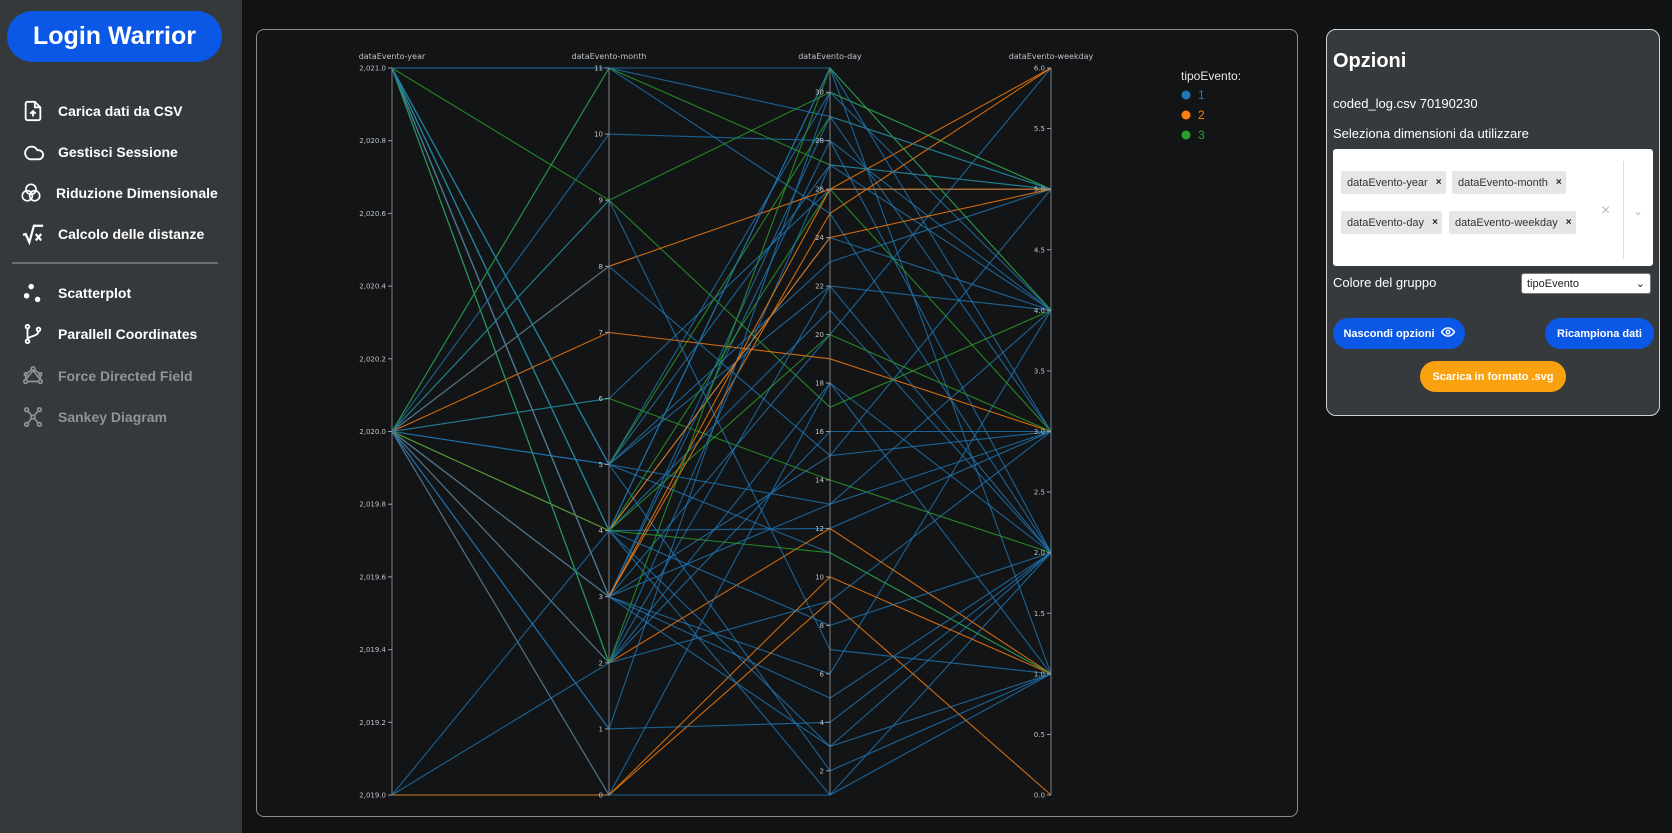 The height and width of the screenshot is (833, 1672). What do you see at coordinates (114, 36) in the screenshot?
I see `app-logo: Login Warrior` at bounding box center [114, 36].